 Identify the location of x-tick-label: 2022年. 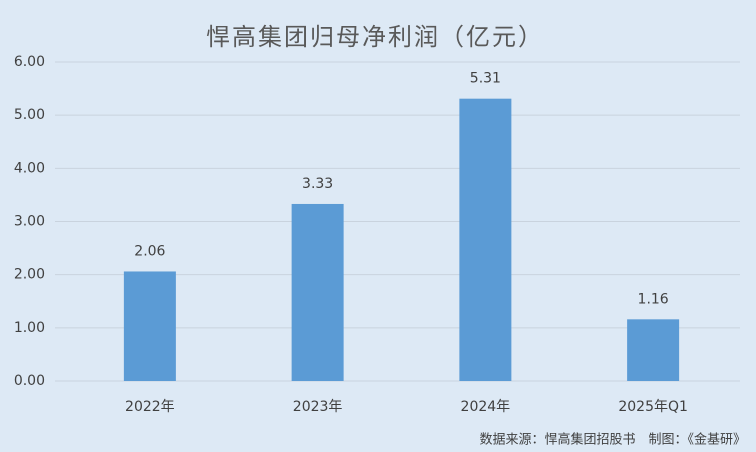
(150, 407).